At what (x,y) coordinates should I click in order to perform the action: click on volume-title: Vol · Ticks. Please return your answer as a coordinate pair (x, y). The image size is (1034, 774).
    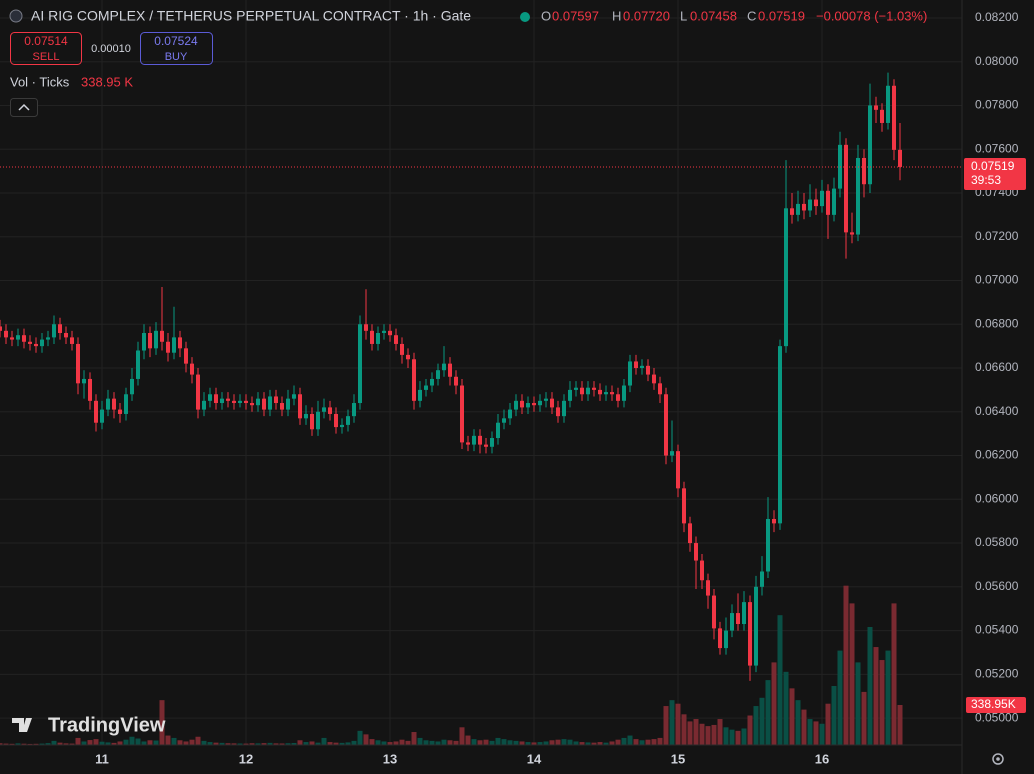
    Looking at the image, I should click on (40, 81).